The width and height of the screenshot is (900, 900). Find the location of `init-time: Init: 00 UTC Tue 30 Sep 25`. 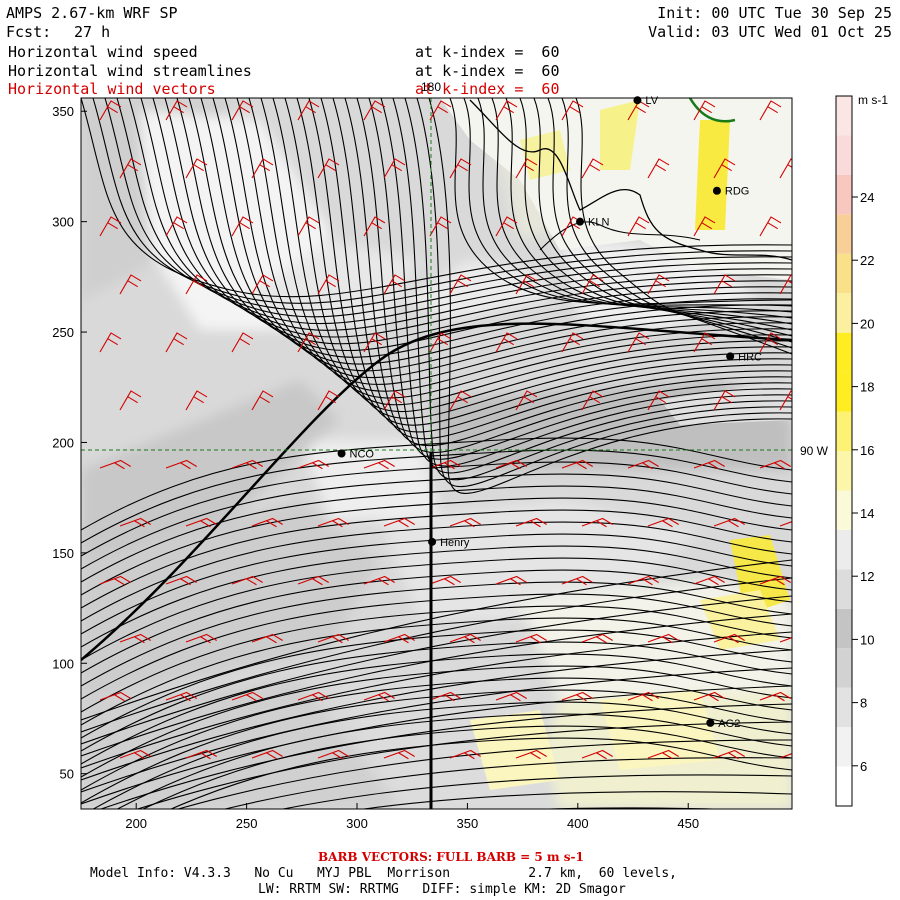

init-time: Init: 00 UTC Tue 30 Sep 25 is located at coordinates (774, 13).